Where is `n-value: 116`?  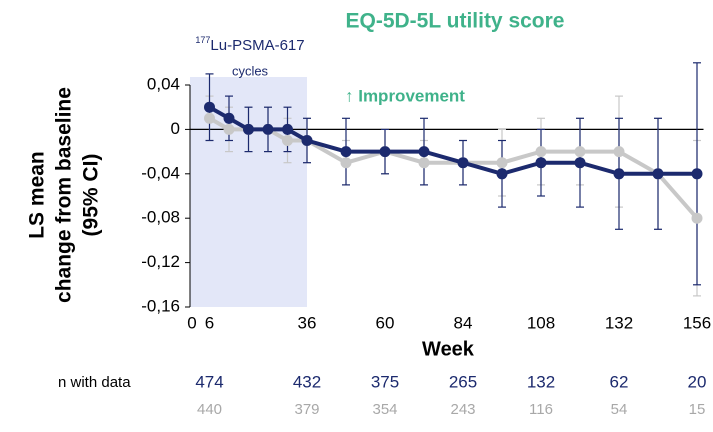
n-value: 116 is located at coordinates (541, 409).